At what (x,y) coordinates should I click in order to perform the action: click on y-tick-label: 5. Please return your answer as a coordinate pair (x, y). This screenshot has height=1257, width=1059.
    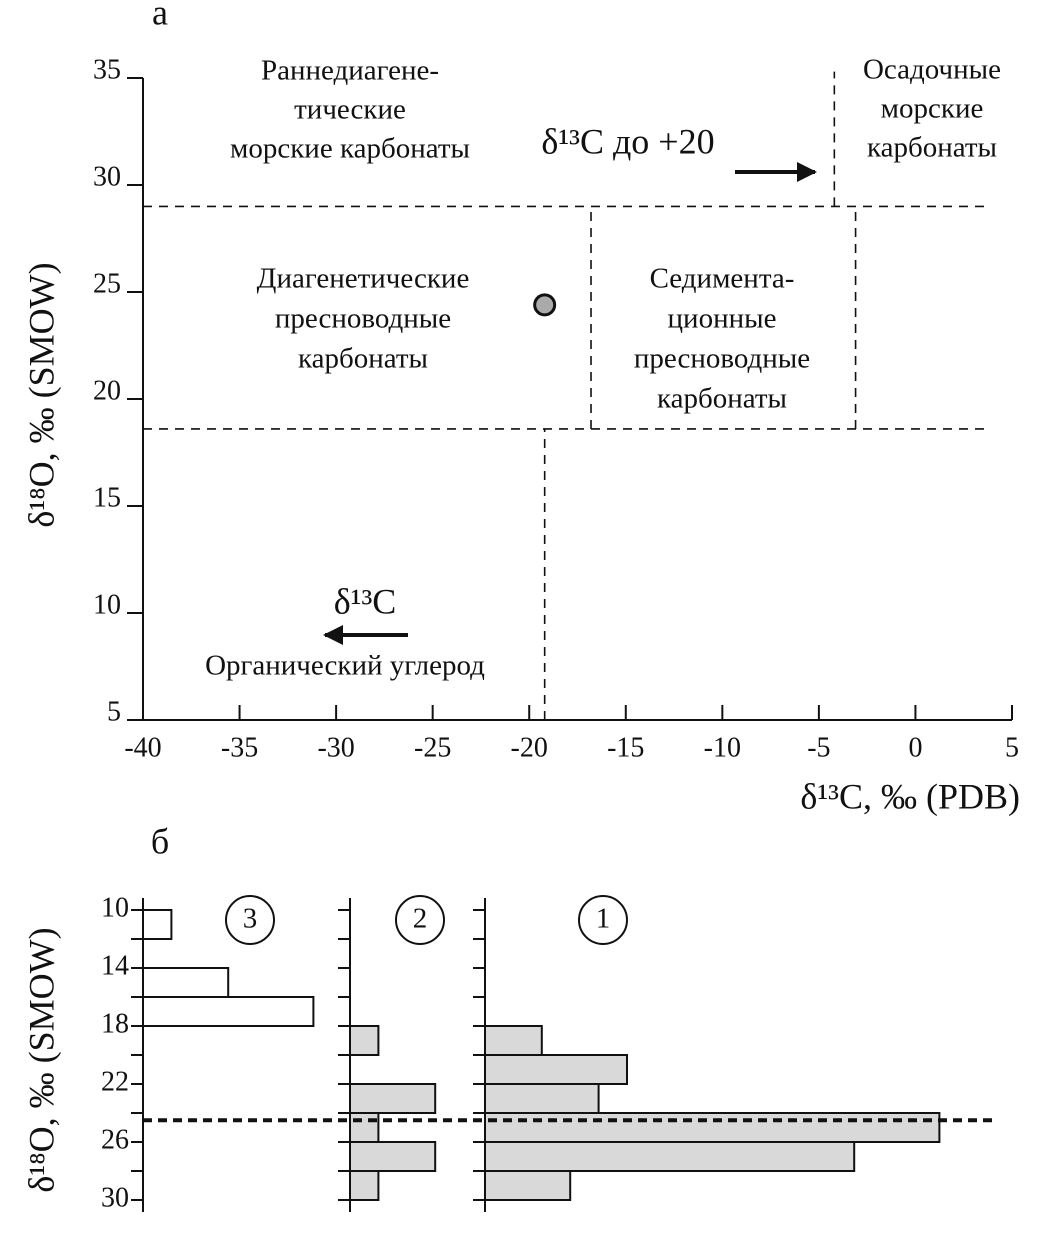
    Looking at the image, I should click on (114, 711).